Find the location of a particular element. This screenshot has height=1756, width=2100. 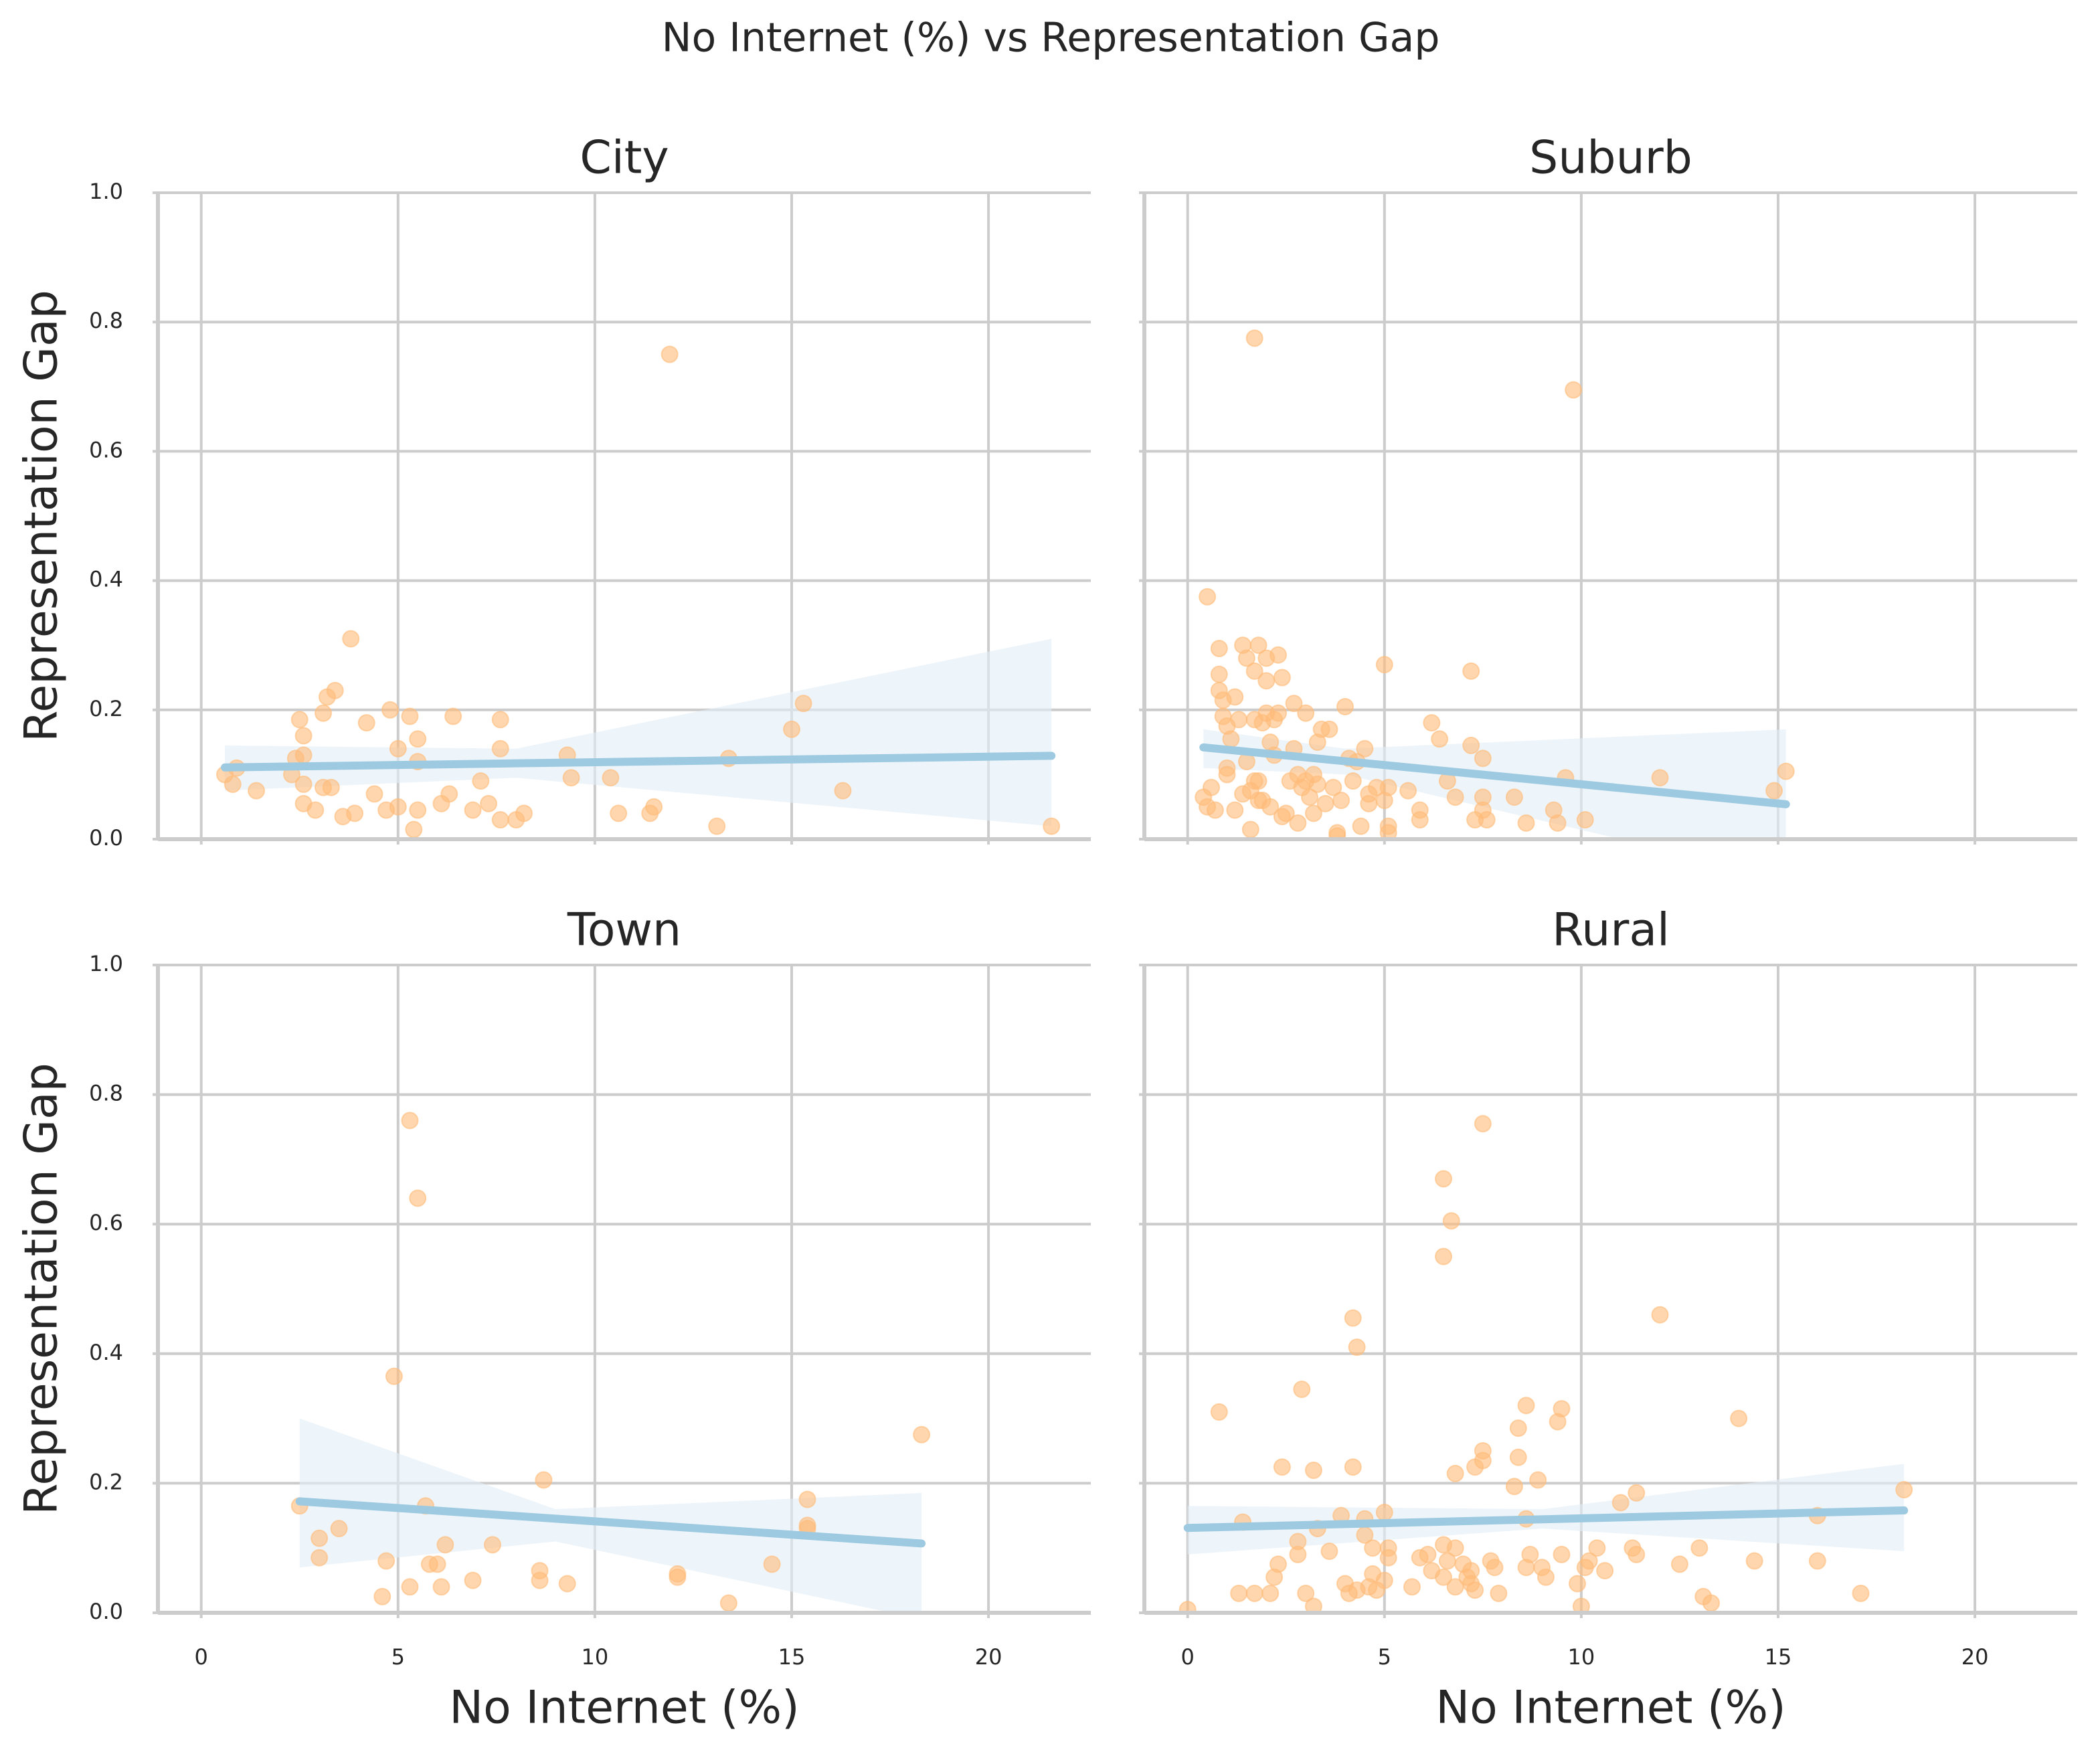

y-axis-label: Representation Gap is located at coordinates (41, 1289).